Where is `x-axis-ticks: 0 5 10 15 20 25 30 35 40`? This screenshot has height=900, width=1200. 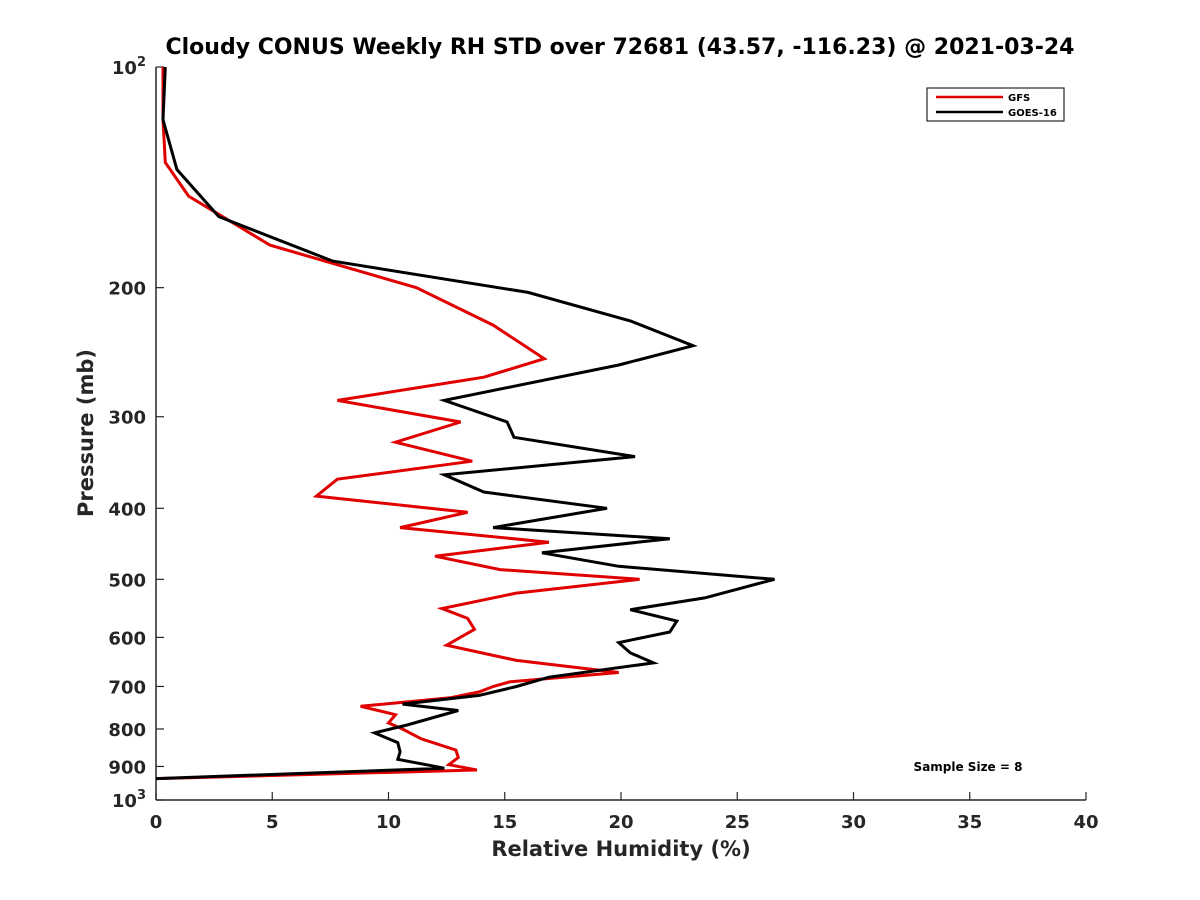
x-axis-ticks: 0 5 10 15 20 25 30 35 40 is located at coordinates (624, 812).